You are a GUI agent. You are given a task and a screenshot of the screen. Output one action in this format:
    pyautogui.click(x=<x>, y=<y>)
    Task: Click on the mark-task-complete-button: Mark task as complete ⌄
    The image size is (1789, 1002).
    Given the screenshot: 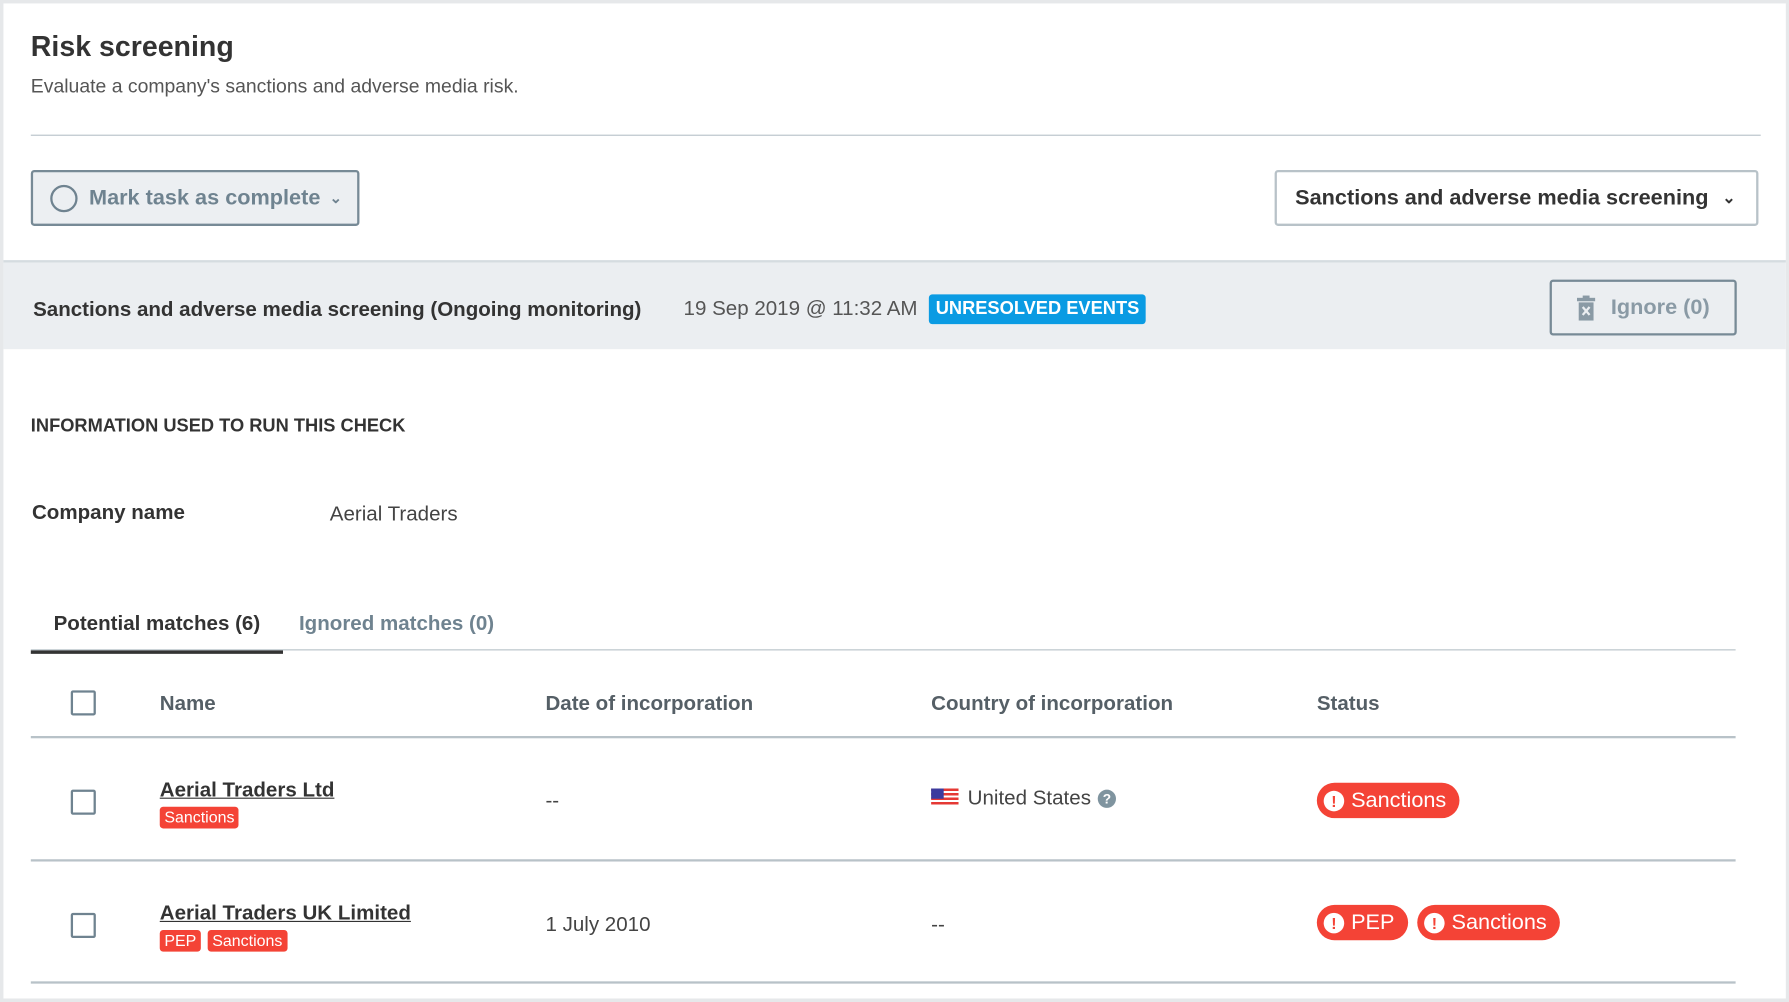 What is the action you would take?
    pyautogui.click(x=195, y=198)
    